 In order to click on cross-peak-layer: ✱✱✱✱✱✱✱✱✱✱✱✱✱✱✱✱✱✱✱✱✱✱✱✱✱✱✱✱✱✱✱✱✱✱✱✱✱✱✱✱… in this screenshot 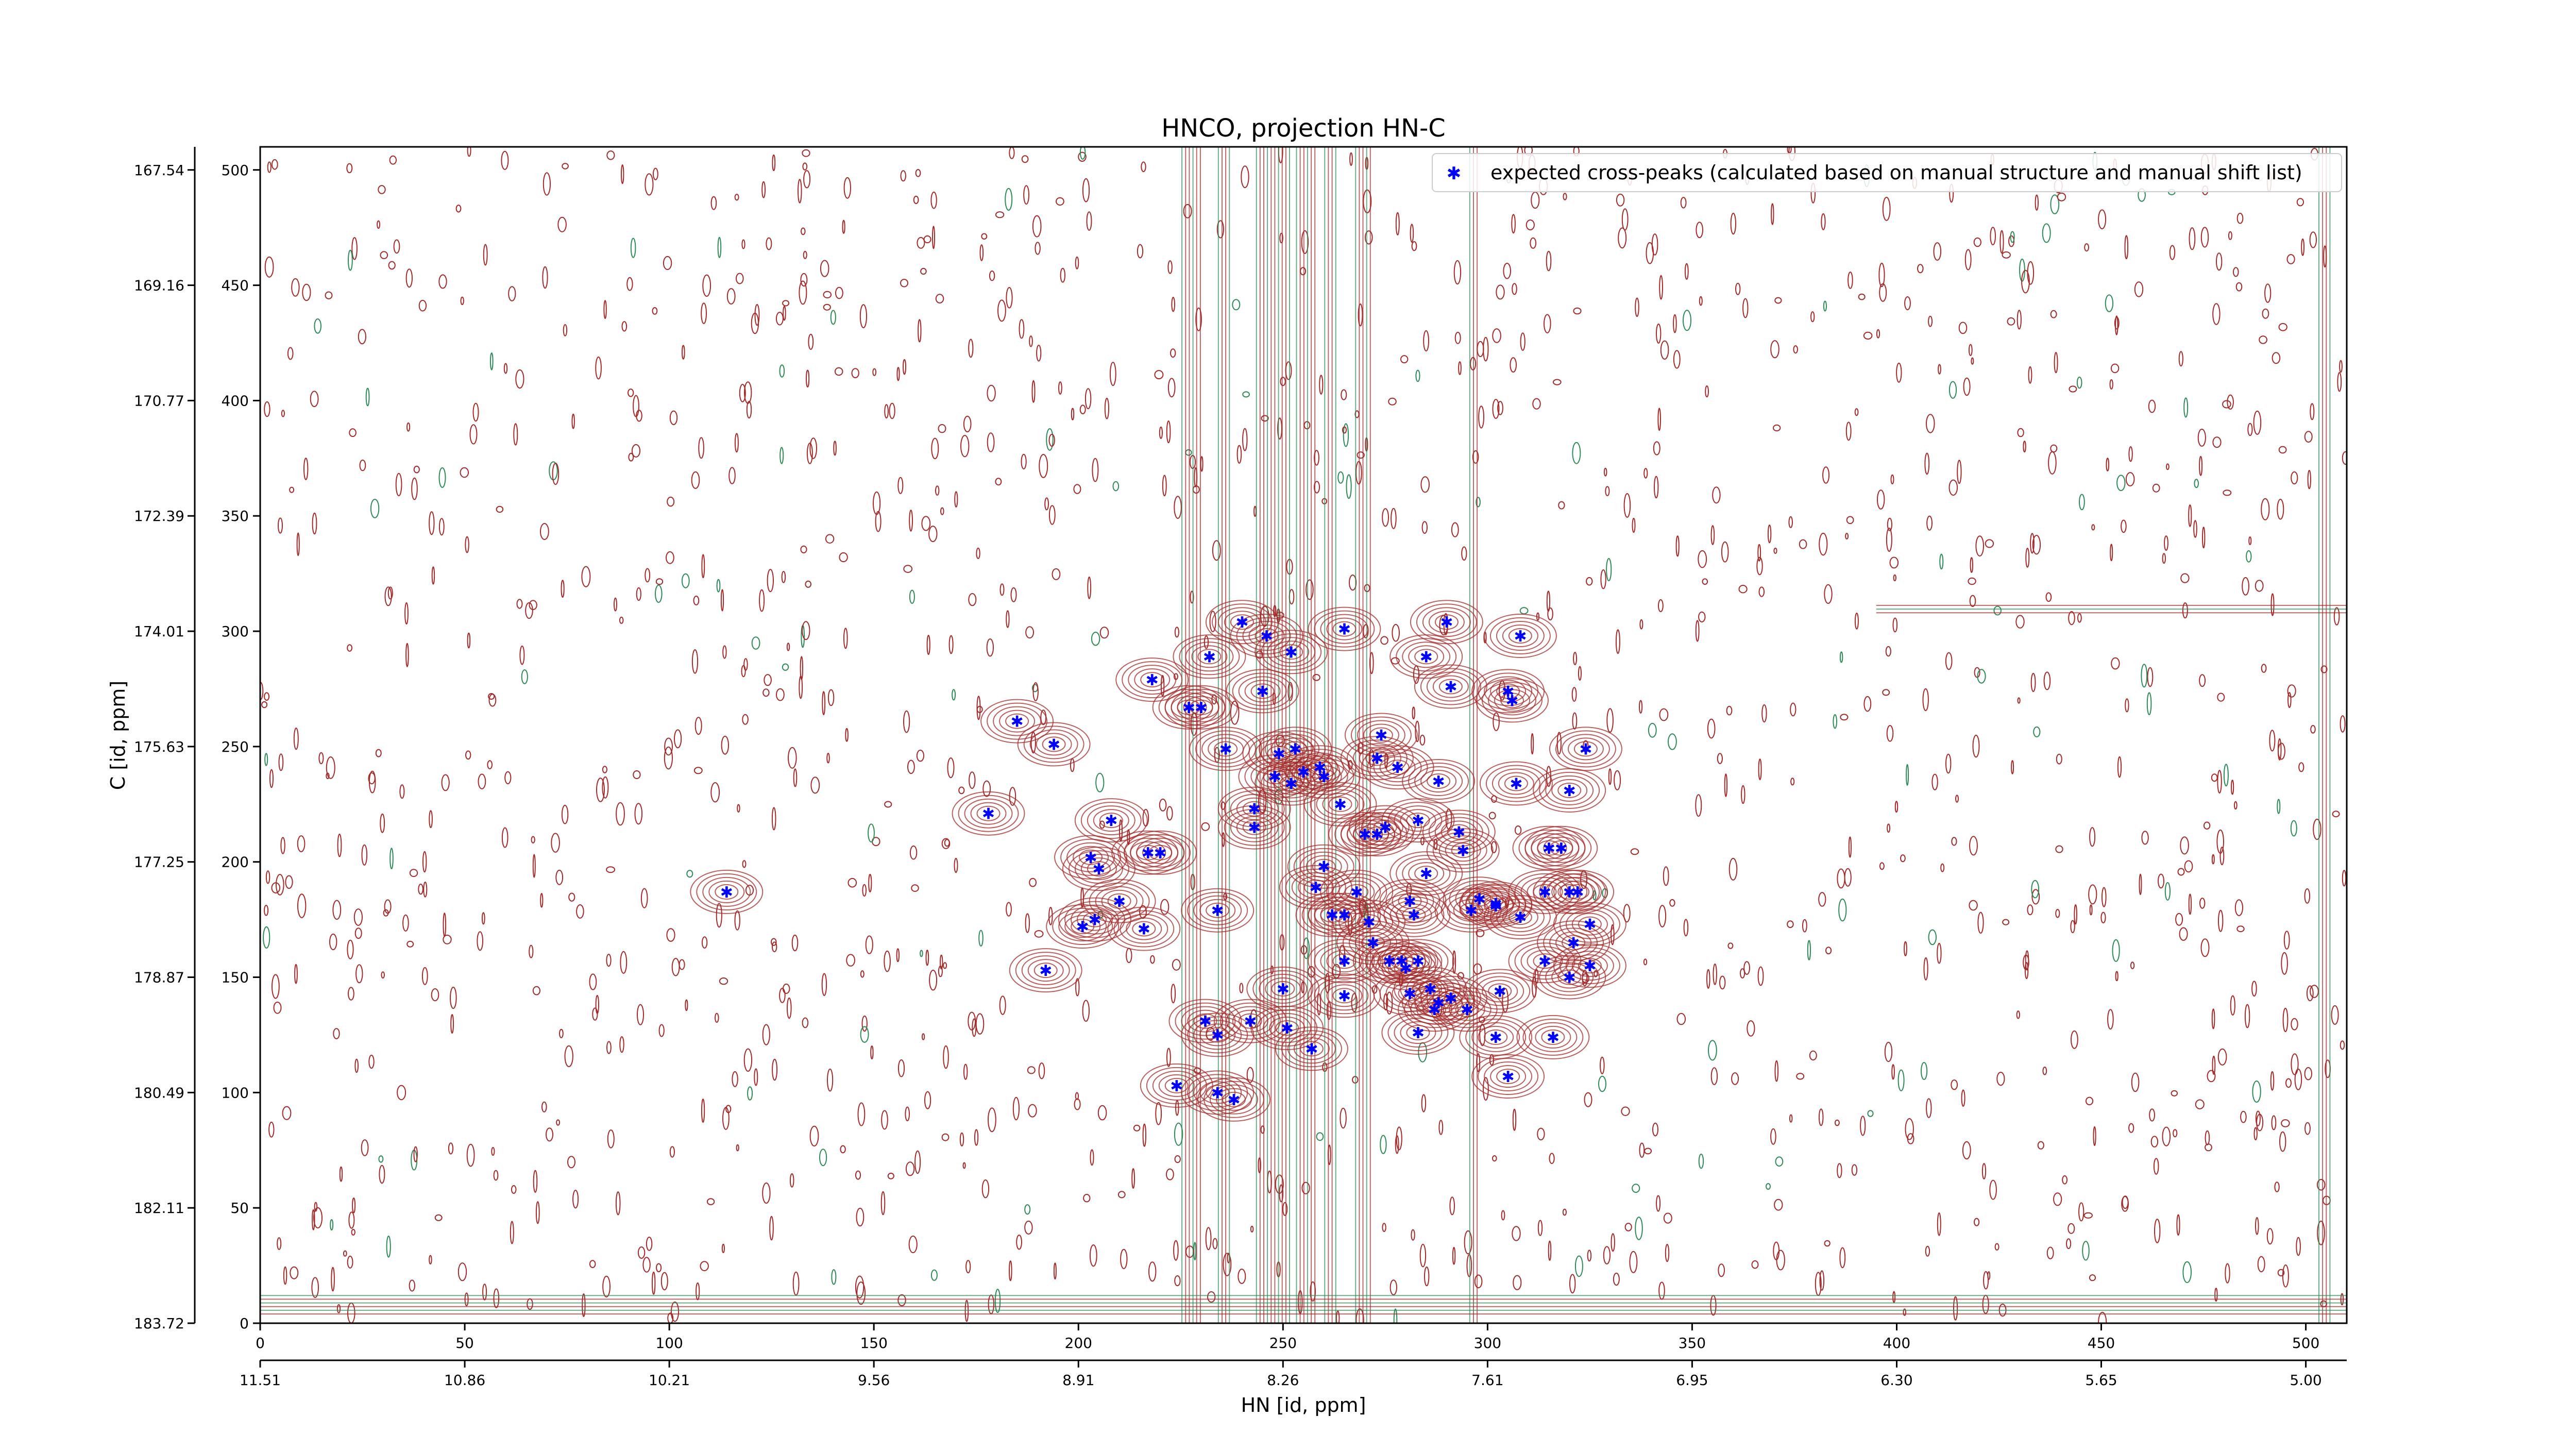, I will do `click(1158, 861)`.